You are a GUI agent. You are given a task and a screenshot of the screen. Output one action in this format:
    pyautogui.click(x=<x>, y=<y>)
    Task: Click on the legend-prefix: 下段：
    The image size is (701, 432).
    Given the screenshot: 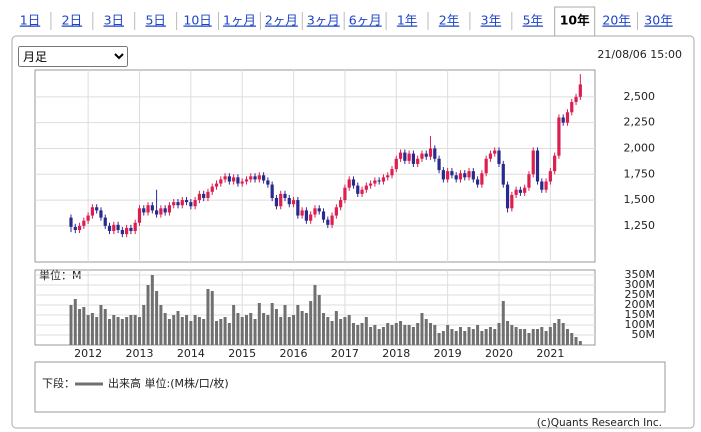 What is the action you would take?
    pyautogui.click(x=58, y=383)
    